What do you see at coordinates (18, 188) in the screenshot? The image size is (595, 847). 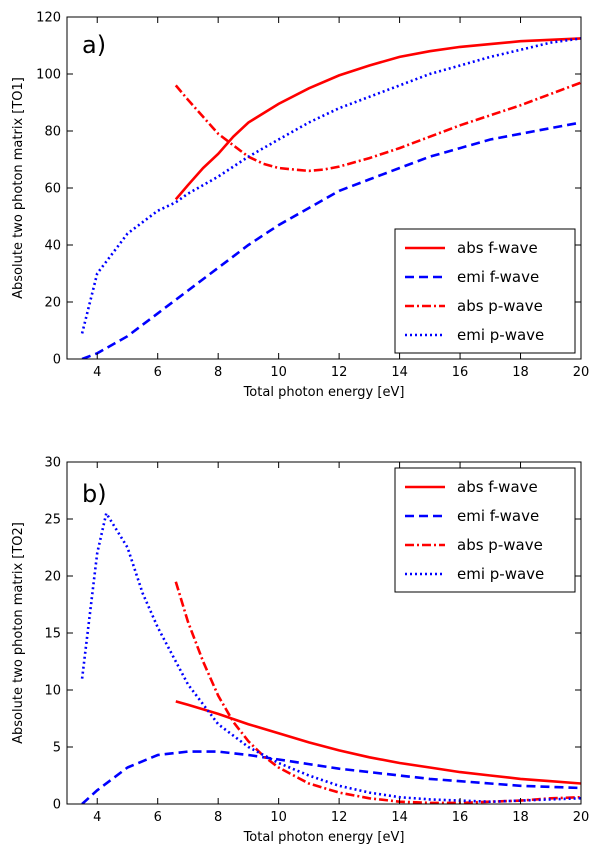 I see `panel-a-y-axis-label: Absolute two photon matrix [TO1]` at bounding box center [18, 188].